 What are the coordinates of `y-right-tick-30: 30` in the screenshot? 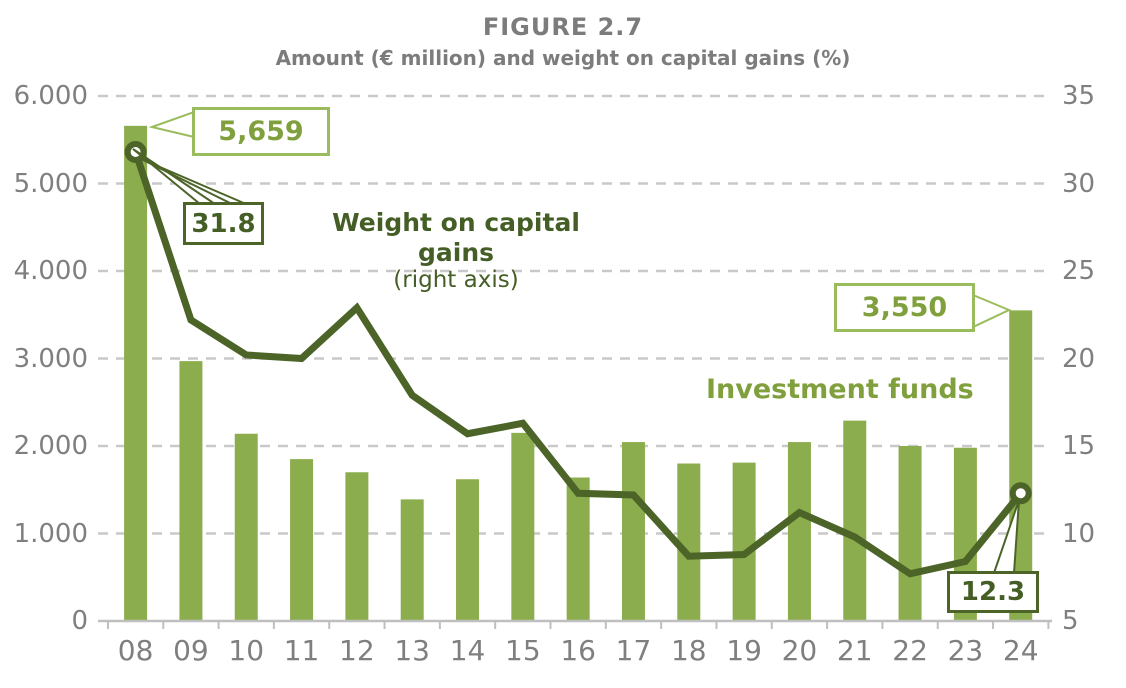 It's located at (1079, 183).